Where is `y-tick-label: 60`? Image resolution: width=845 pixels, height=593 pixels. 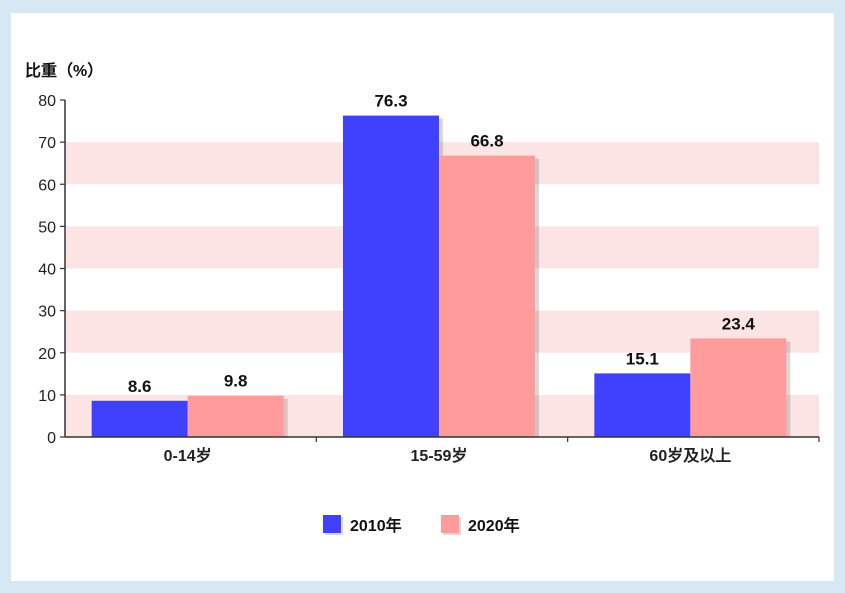
y-tick-label: 60 is located at coordinates (47, 185).